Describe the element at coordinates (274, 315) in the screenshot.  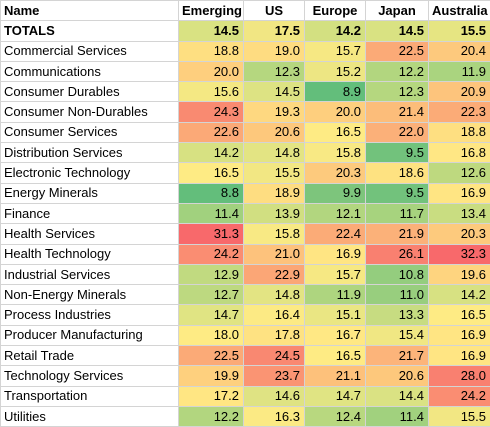
I see `value-cell: 16.4` at that location.